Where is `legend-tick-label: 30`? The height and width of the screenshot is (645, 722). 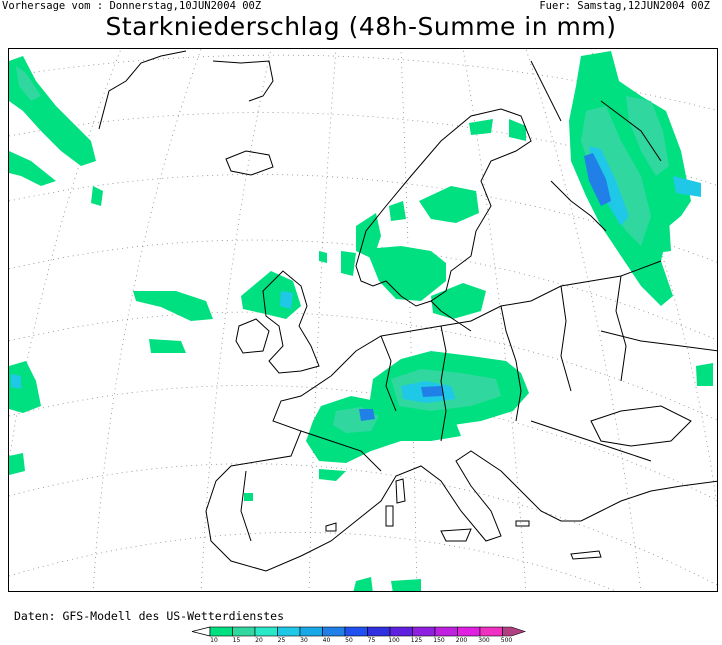 legend-tick-label: 30 is located at coordinates (304, 640).